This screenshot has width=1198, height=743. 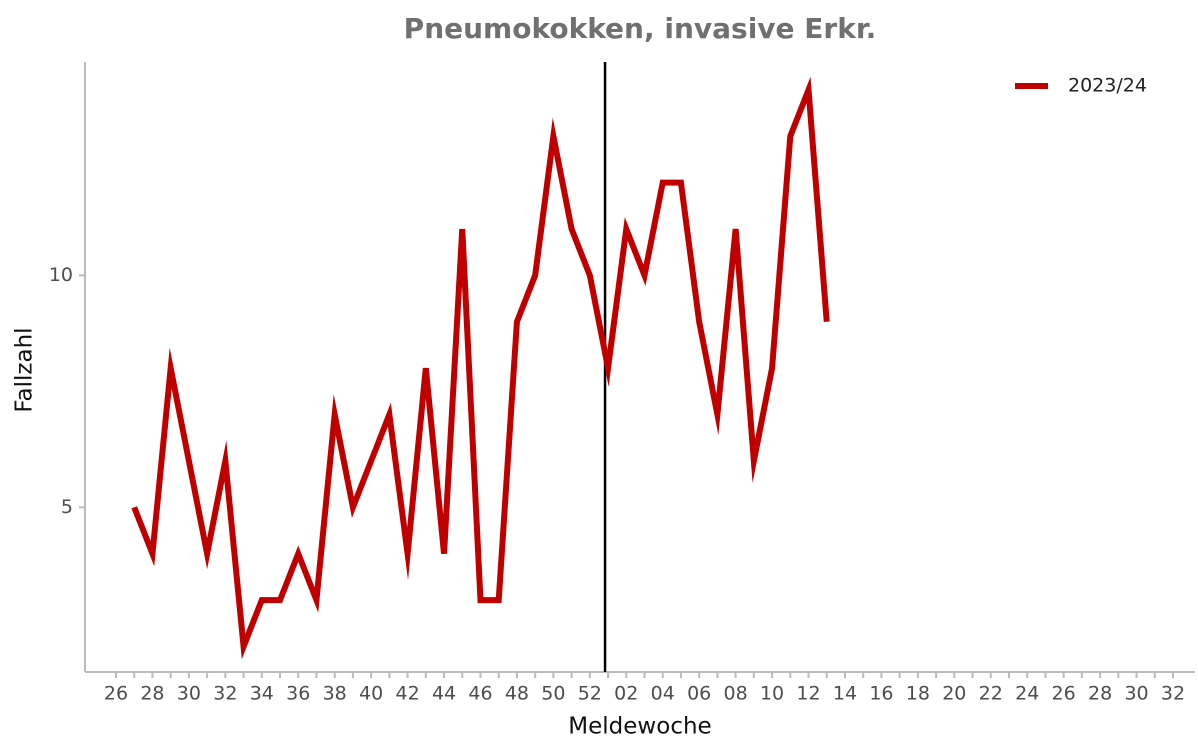 What do you see at coordinates (663, 694) in the screenshot?
I see `x-tick-label: 04` at bounding box center [663, 694].